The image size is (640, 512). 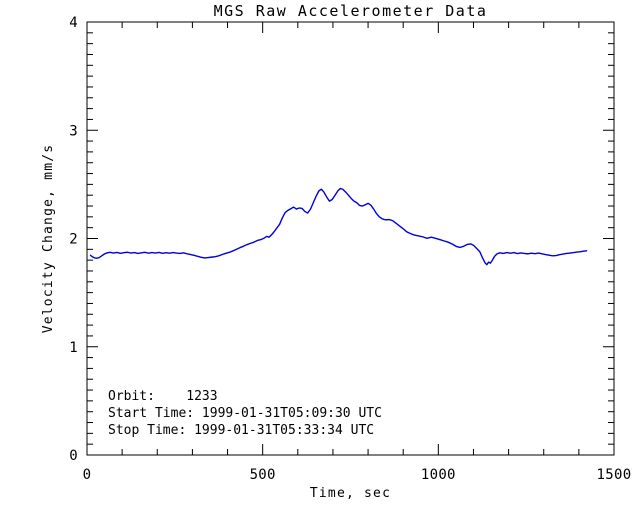 What do you see at coordinates (73, 131) in the screenshot?
I see `y-tick-label: 3` at bounding box center [73, 131].